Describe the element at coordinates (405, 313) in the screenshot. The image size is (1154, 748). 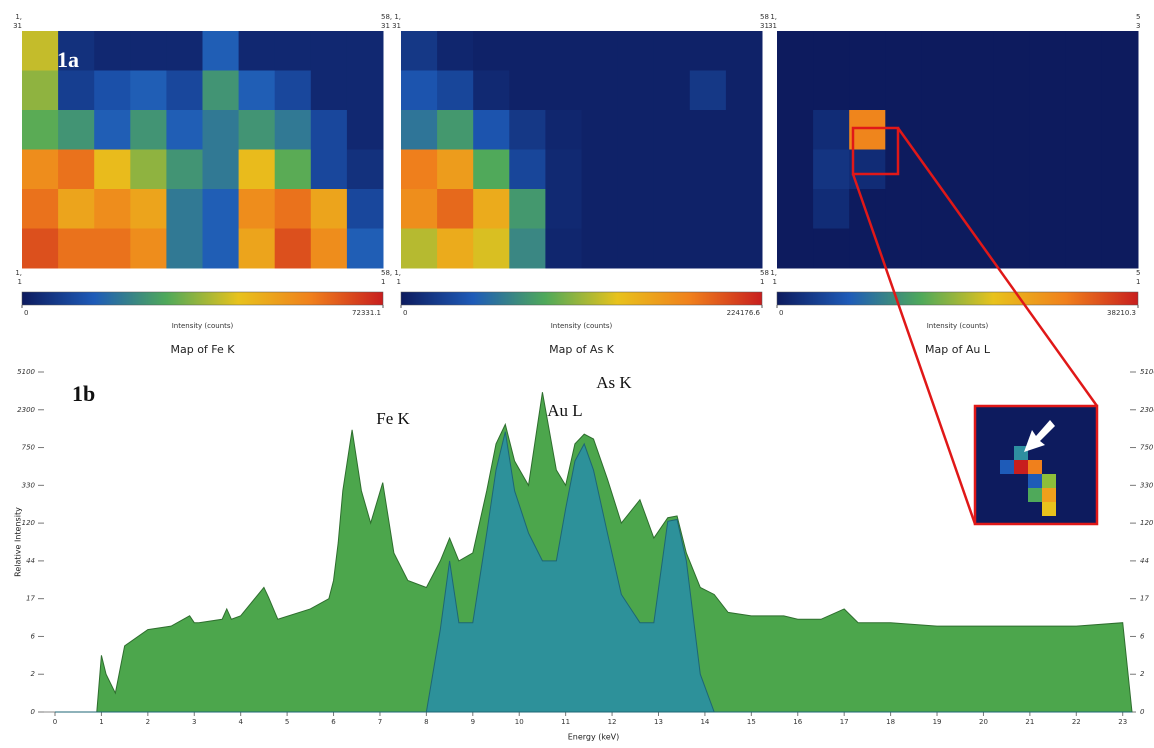
I see `colorbar-tick-label: 0` at that location.